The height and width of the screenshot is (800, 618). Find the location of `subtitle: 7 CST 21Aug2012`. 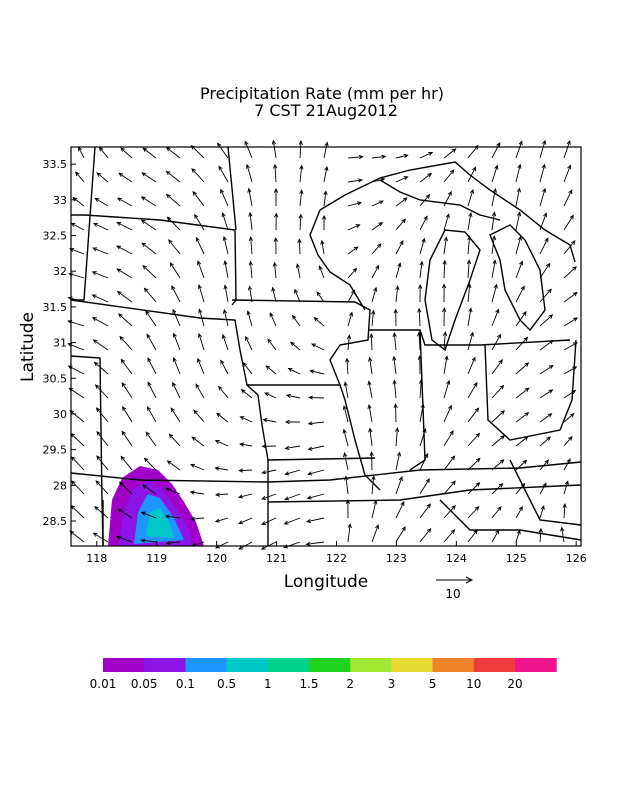

subtitle: 7 CST 21Aug2012 is located at coordinates (326, 110).